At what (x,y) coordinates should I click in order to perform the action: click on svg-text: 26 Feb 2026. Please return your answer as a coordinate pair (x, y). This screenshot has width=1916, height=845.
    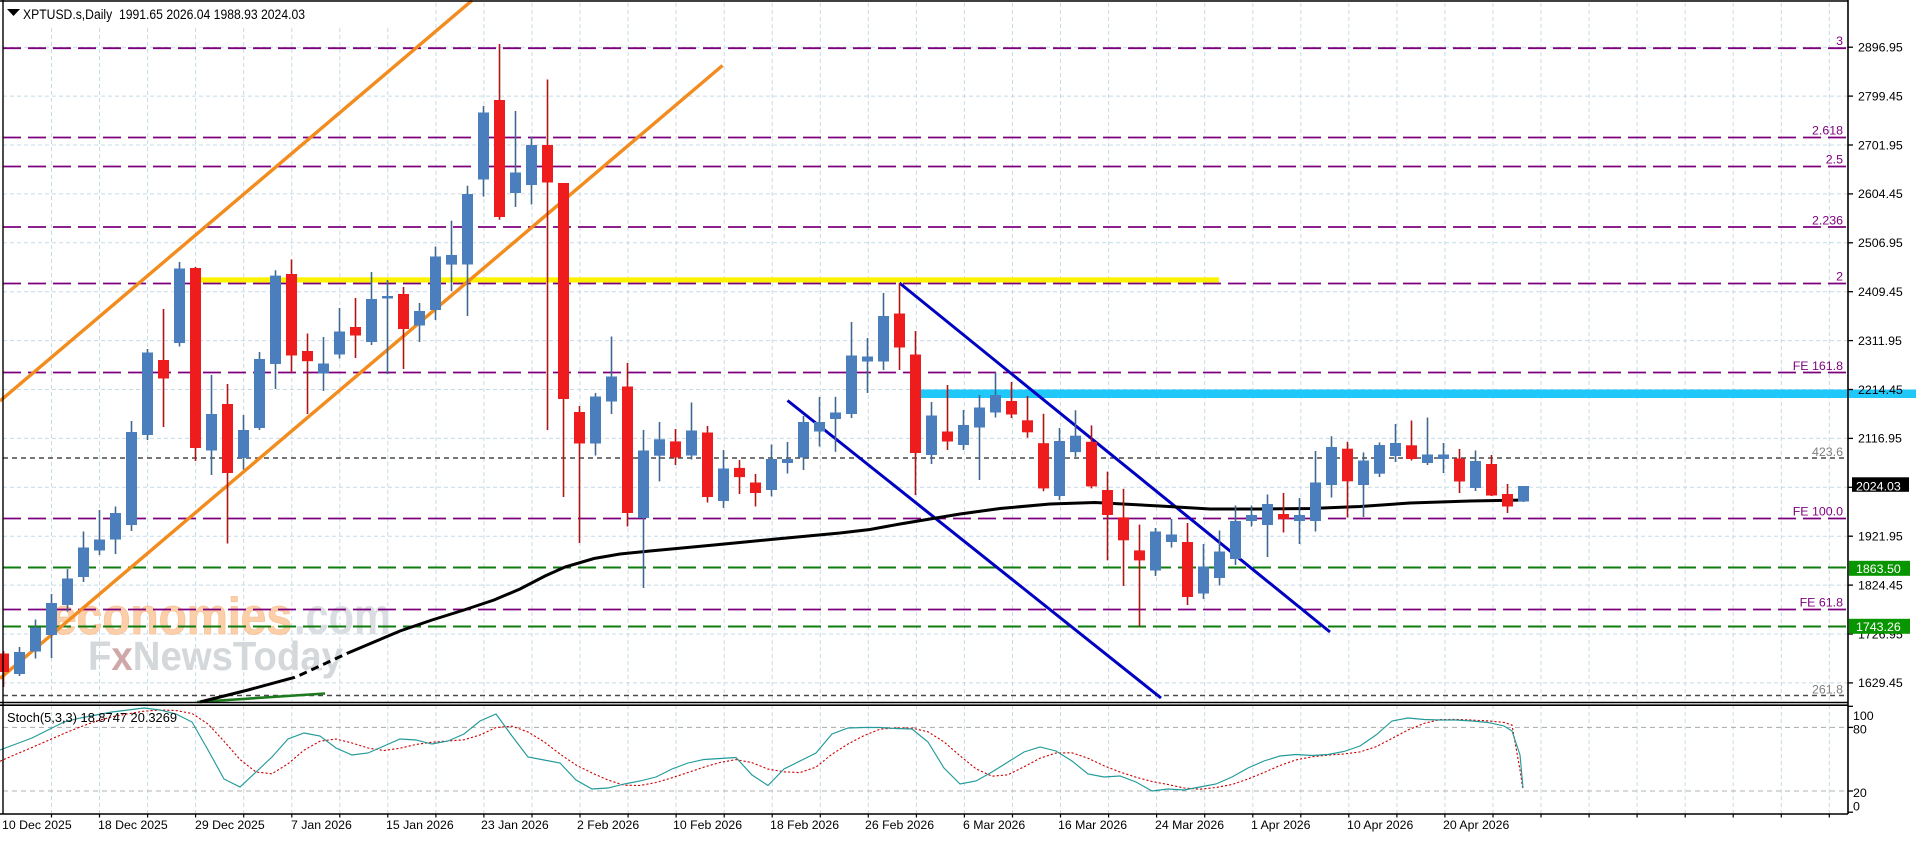
    Looking at the image, I should click on (899, 825).